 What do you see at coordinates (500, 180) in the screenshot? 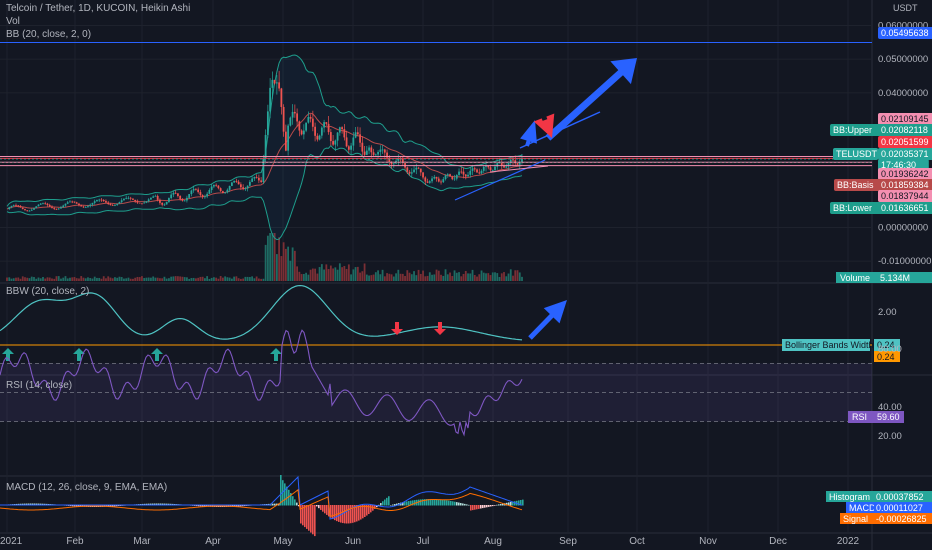
I see `trendline-support` at bounding box center [500, 180].